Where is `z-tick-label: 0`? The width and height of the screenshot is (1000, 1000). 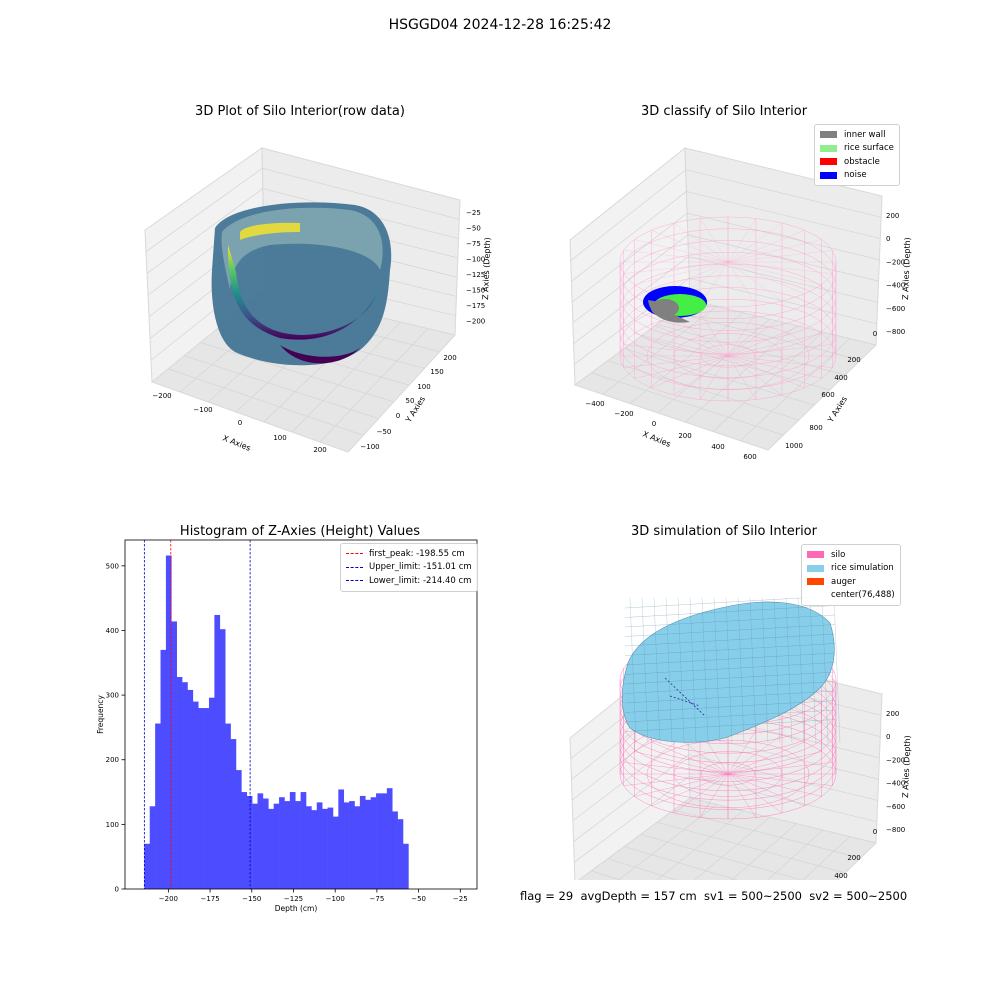 z-tick-label: 0 is located at coordinates (888, 239).